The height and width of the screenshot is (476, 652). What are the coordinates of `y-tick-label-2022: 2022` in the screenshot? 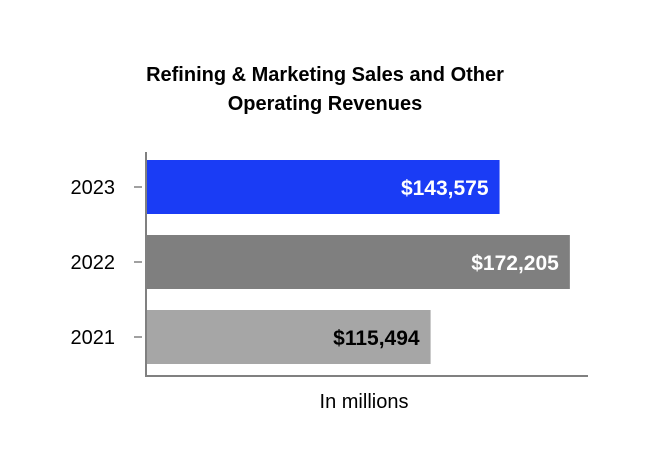 It's located at (93, 263).